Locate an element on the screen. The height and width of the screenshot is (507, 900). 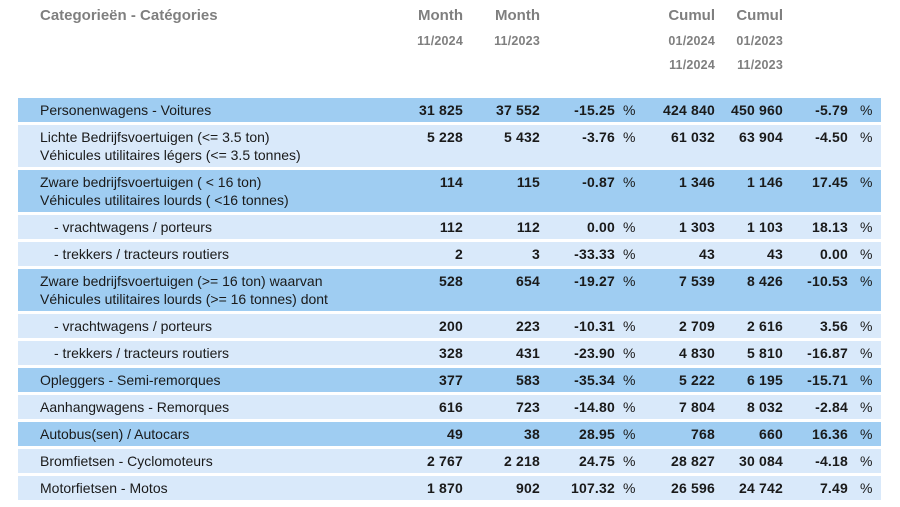
cumul-previous-value: 8 032 is located at coordinates (764, 407).